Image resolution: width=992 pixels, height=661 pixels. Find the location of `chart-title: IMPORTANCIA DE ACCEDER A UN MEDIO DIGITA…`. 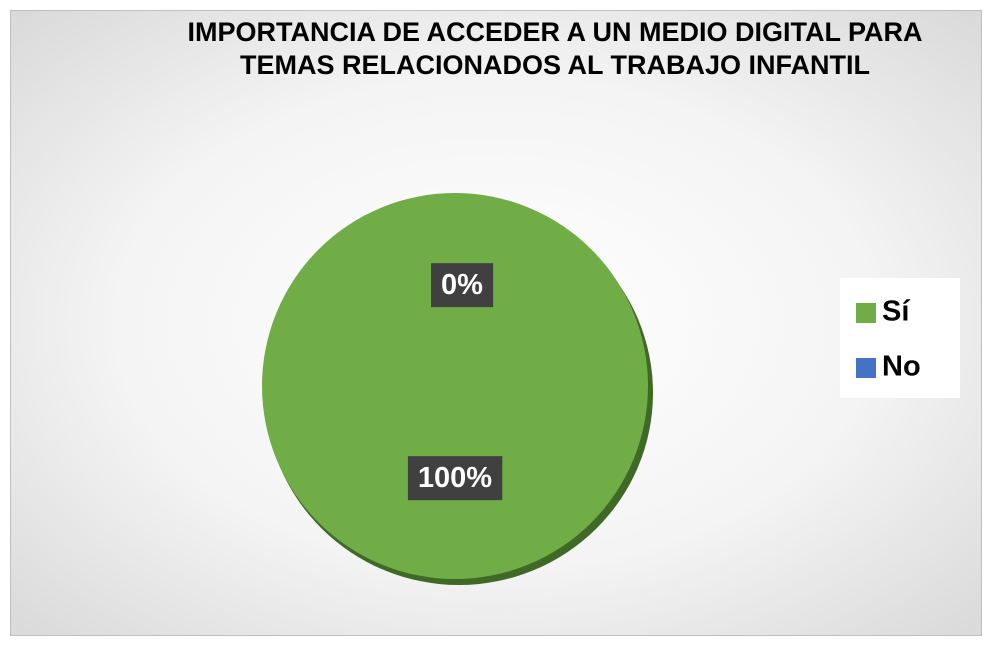

chart-title: IMPORTANCIA DE ACCEDER A UN MEDIO DIGITA… is located at coordinates (555, 48).